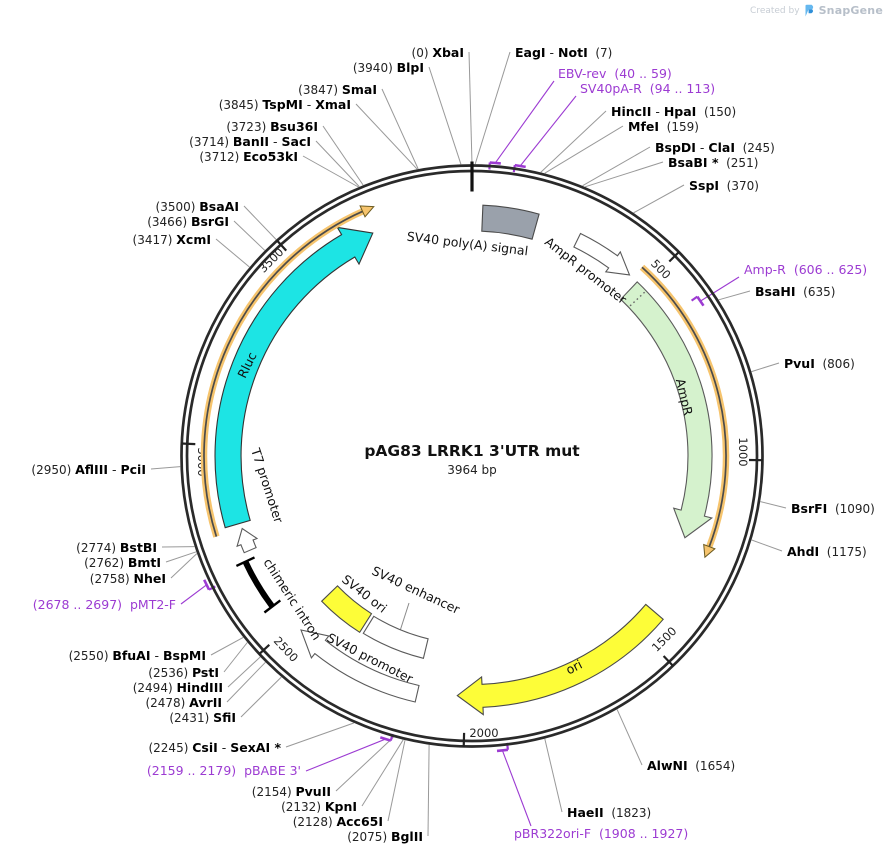 The height and width of the screenshot is (854, 893). I want to click on enzyme-label-sfii: (2431) SfiI, so click(202, 717).